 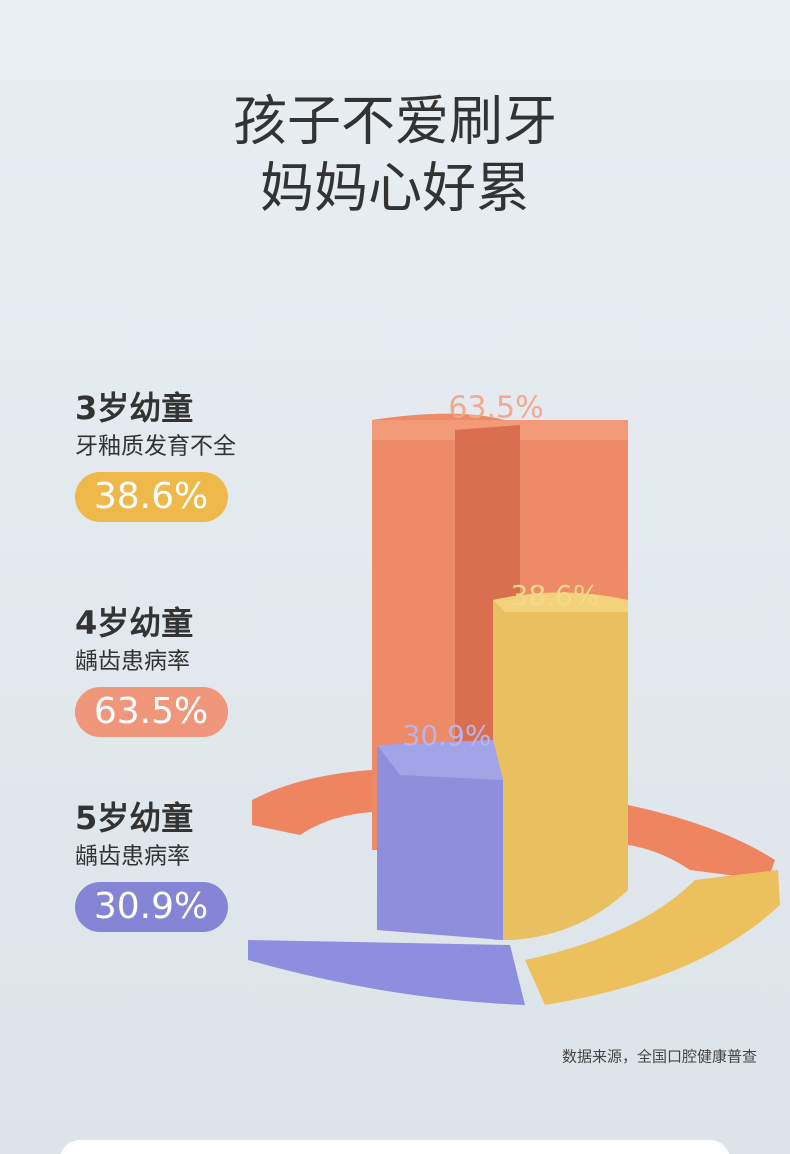 I want to click on pillar-purple, so click(x=440, y=840).